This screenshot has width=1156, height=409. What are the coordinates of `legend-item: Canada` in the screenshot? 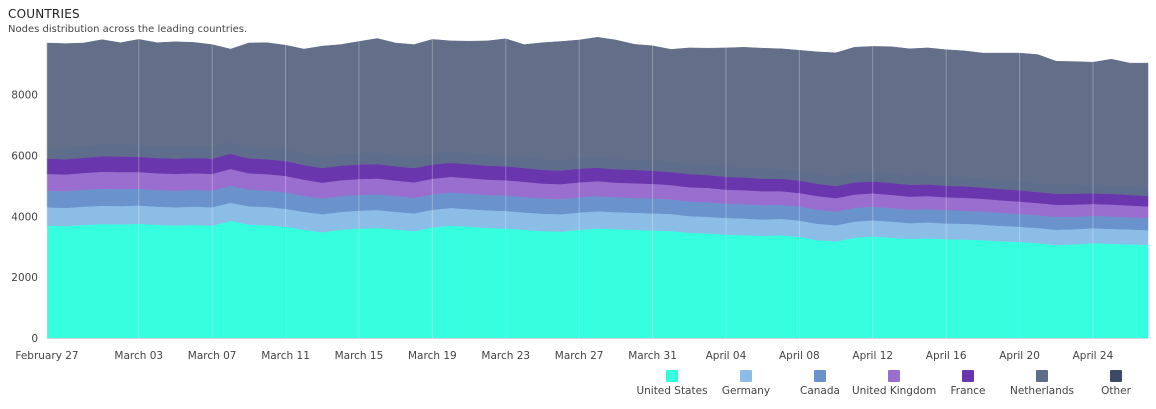 It's located at (820, 383).